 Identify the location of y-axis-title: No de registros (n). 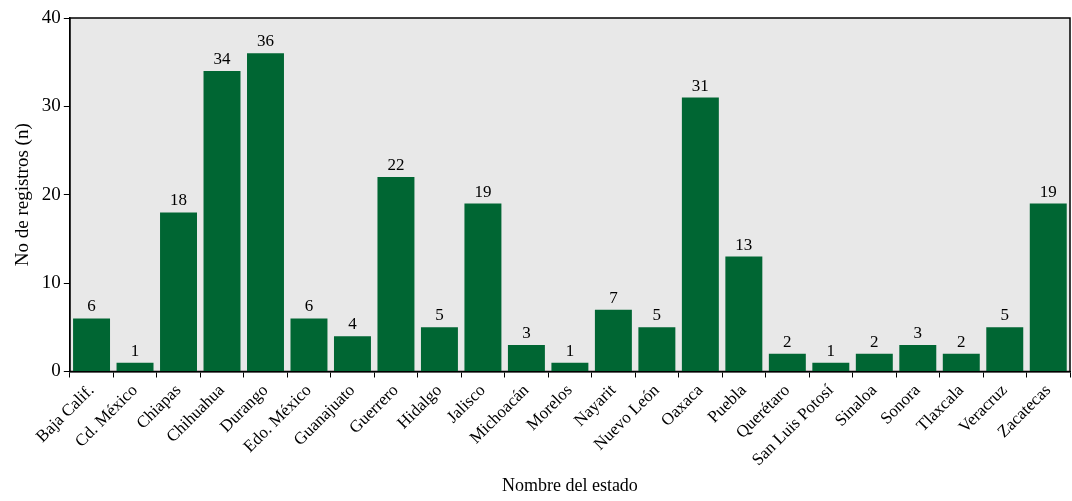
(22, 195).